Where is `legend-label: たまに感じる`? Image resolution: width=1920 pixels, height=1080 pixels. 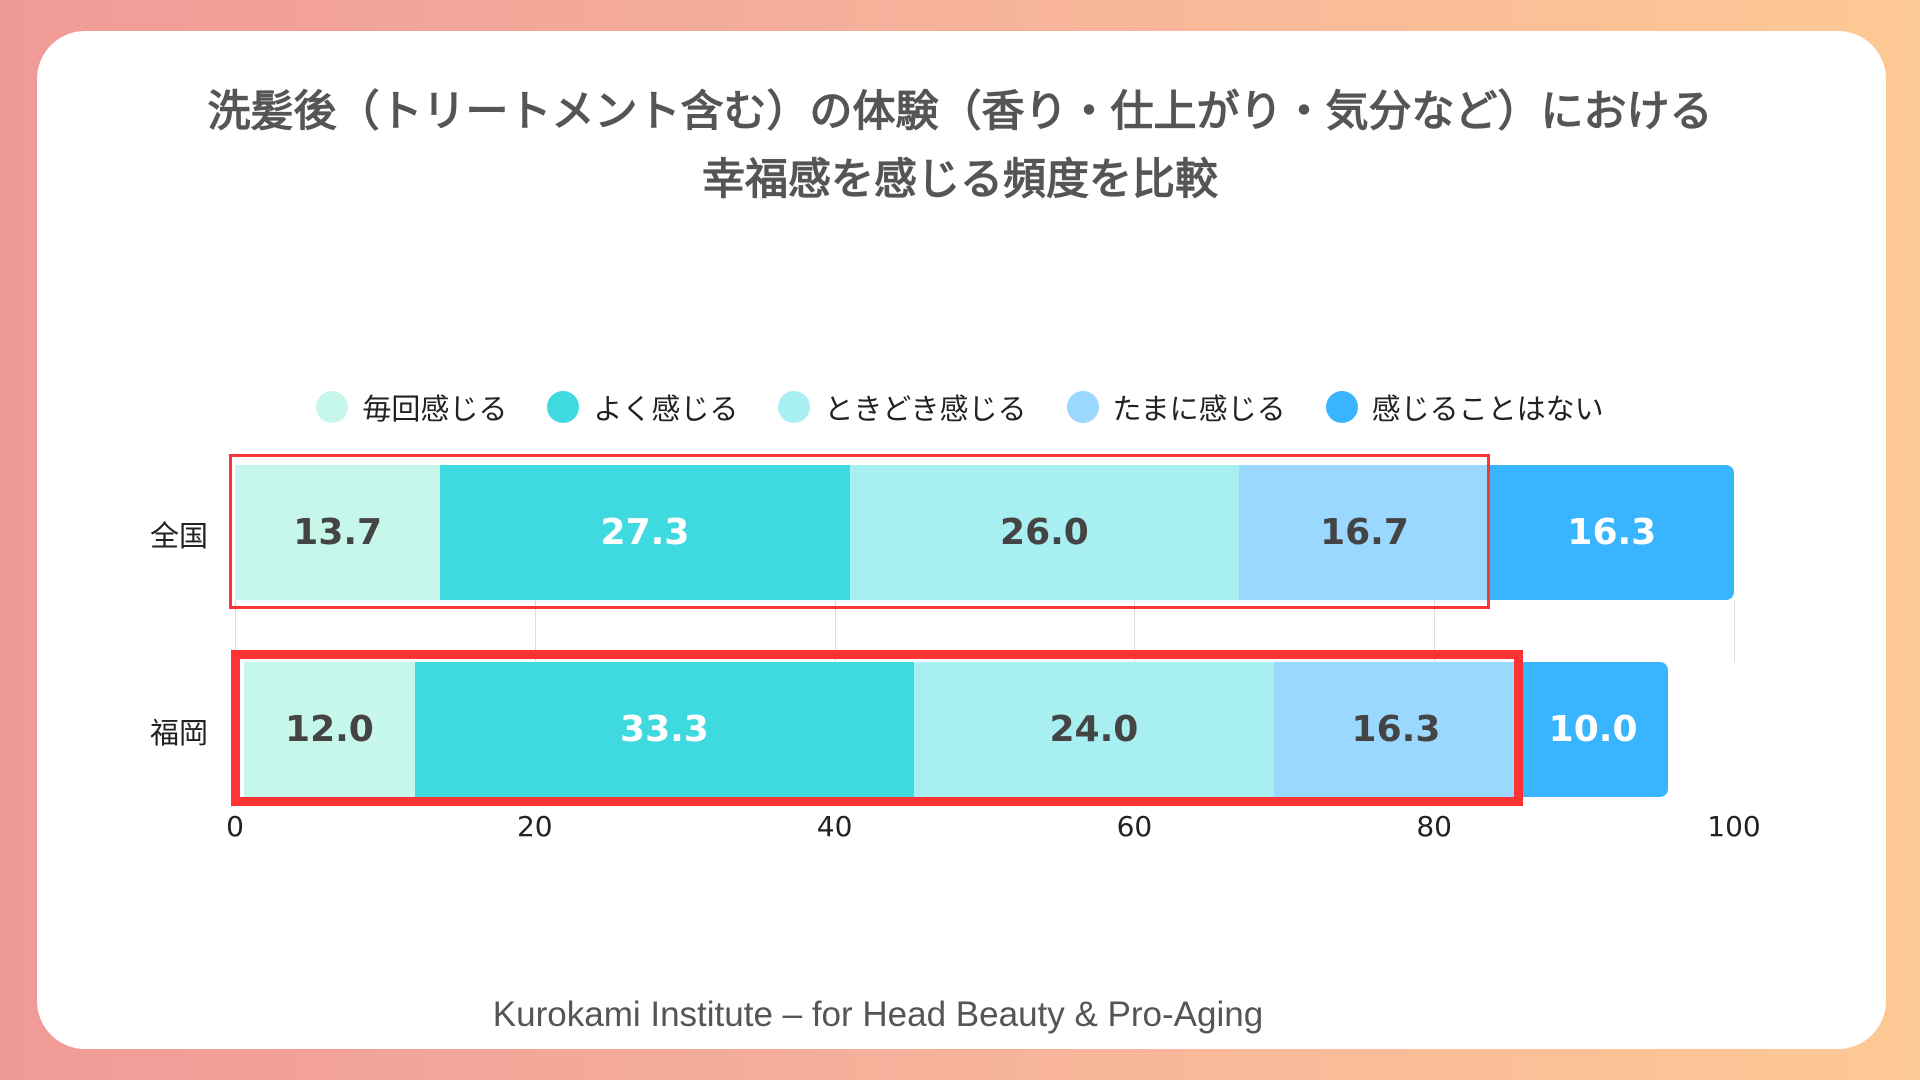
legend-label: たまに感じる is located at coordinates (1199, 409).